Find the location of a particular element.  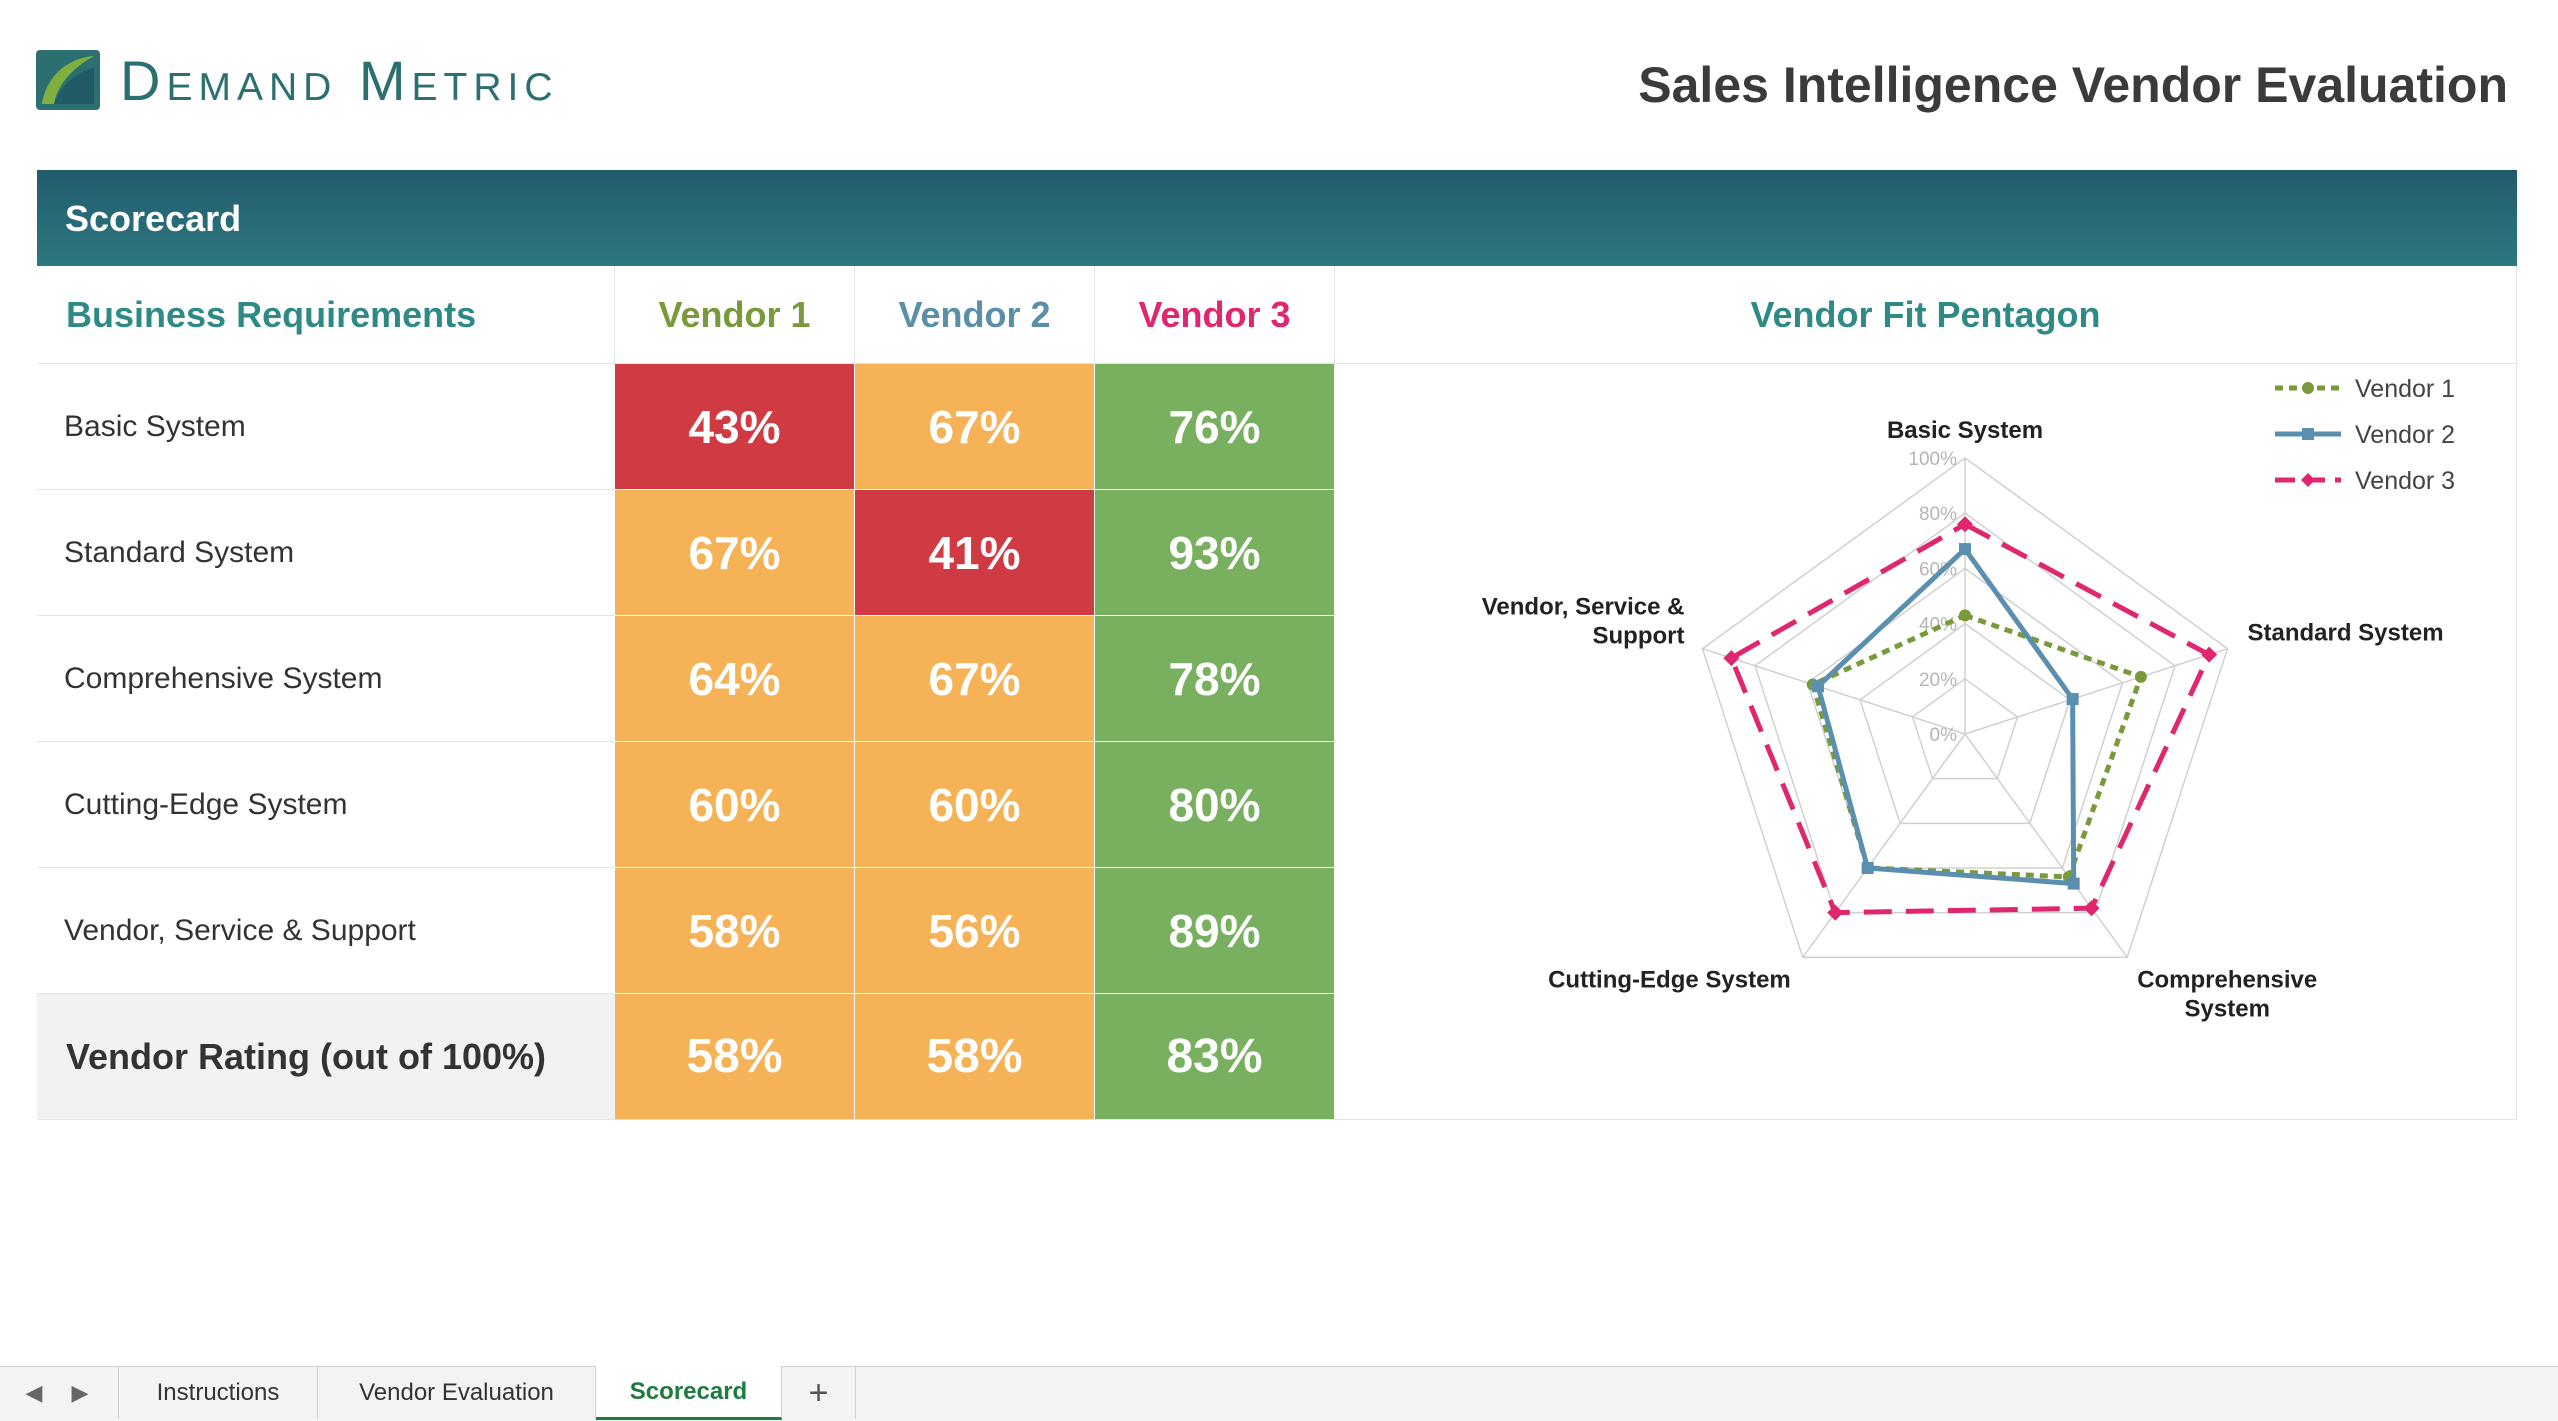

score-cell-vendor-3: 80% is located at coordinates (1214, 804).